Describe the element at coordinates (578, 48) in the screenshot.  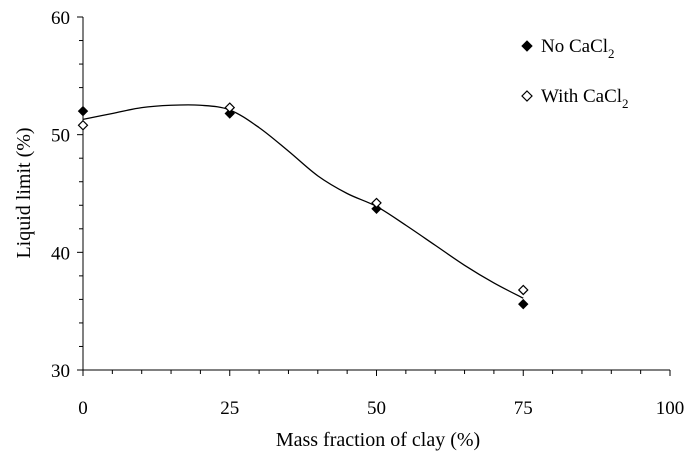
I see `legend-label-no-cacl2: No CaCl2` at that location.